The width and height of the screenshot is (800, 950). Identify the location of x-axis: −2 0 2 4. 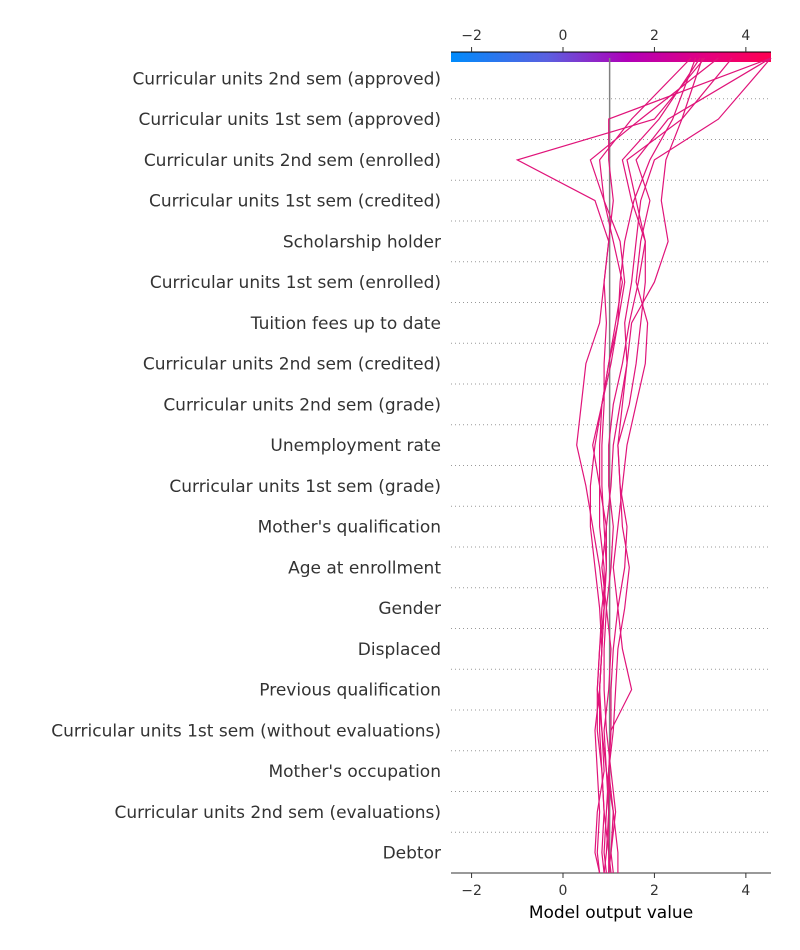
(611, 885).